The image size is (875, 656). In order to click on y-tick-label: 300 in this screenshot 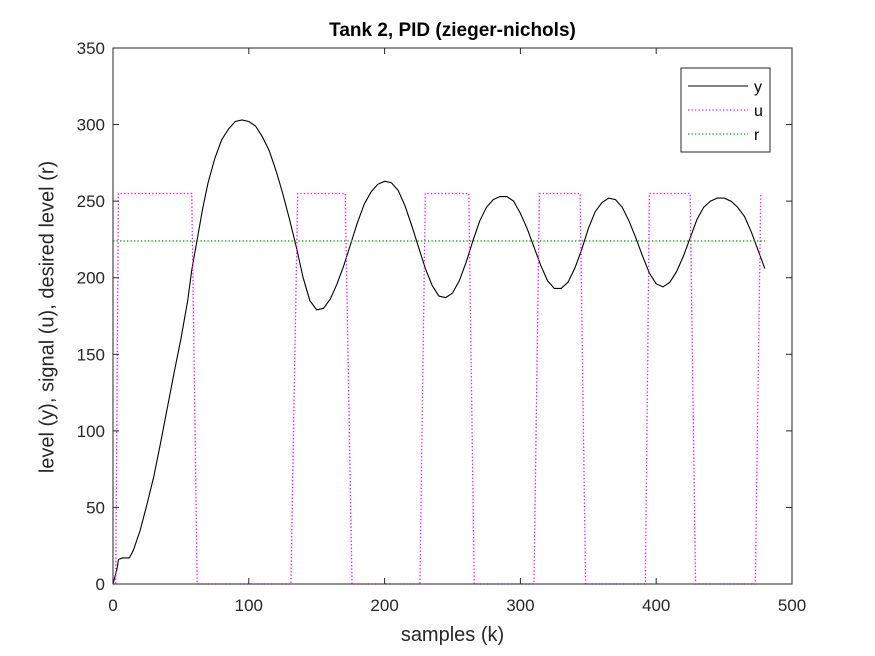, I will do `click(91, 125)`.